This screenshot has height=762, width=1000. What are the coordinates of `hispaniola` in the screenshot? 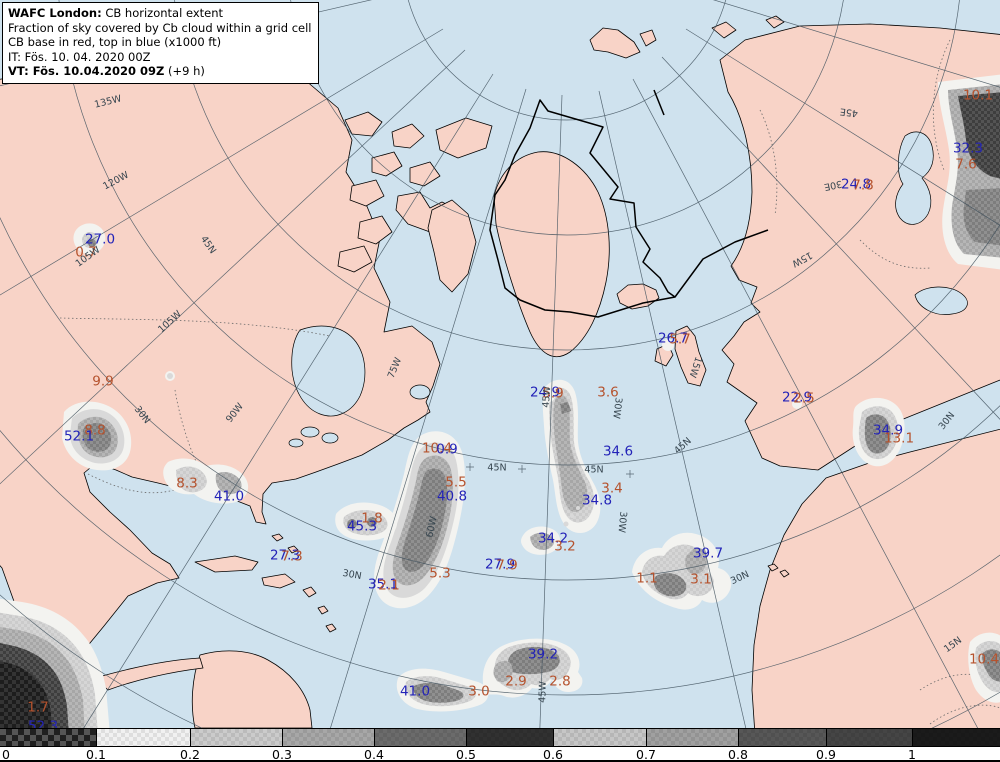 It's located at (278, 581).